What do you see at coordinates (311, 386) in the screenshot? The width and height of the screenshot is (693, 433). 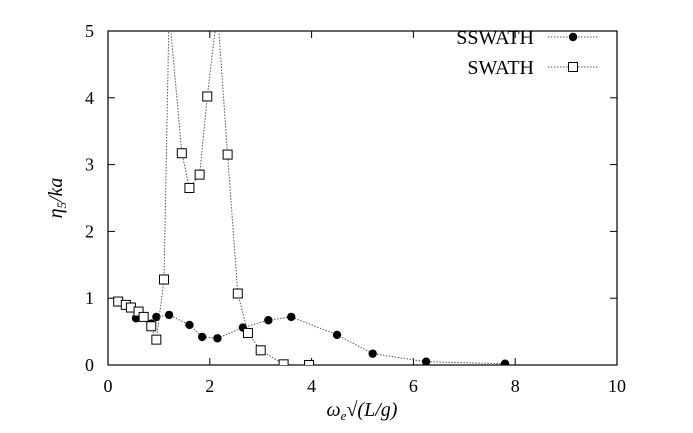 I see `x-tick-label: 4` at bounding box center [311, 386].